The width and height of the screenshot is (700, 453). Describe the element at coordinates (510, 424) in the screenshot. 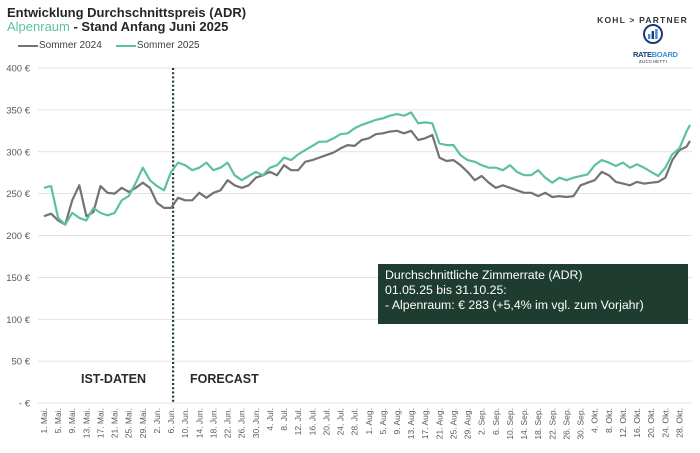

I see `x-tick-label: 10. Sep.` at that location.